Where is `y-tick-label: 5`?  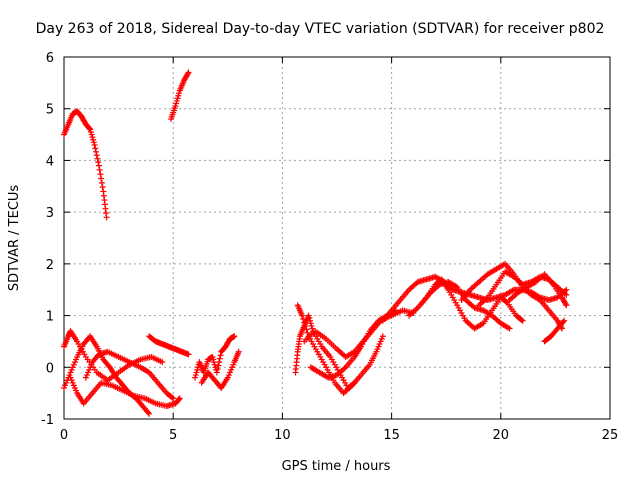
y-tick-label: 5 is located at coordinates (50, 110).